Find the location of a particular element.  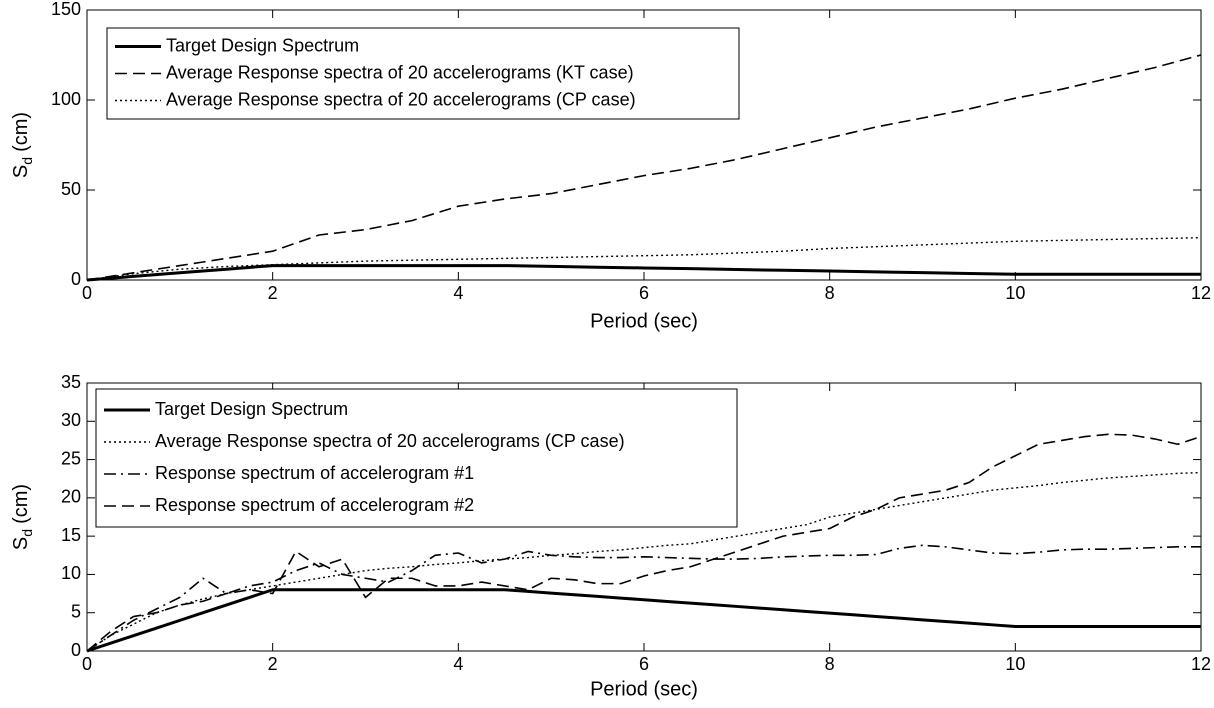

y-tick-label: 5 is located at coordinates (76, 611).